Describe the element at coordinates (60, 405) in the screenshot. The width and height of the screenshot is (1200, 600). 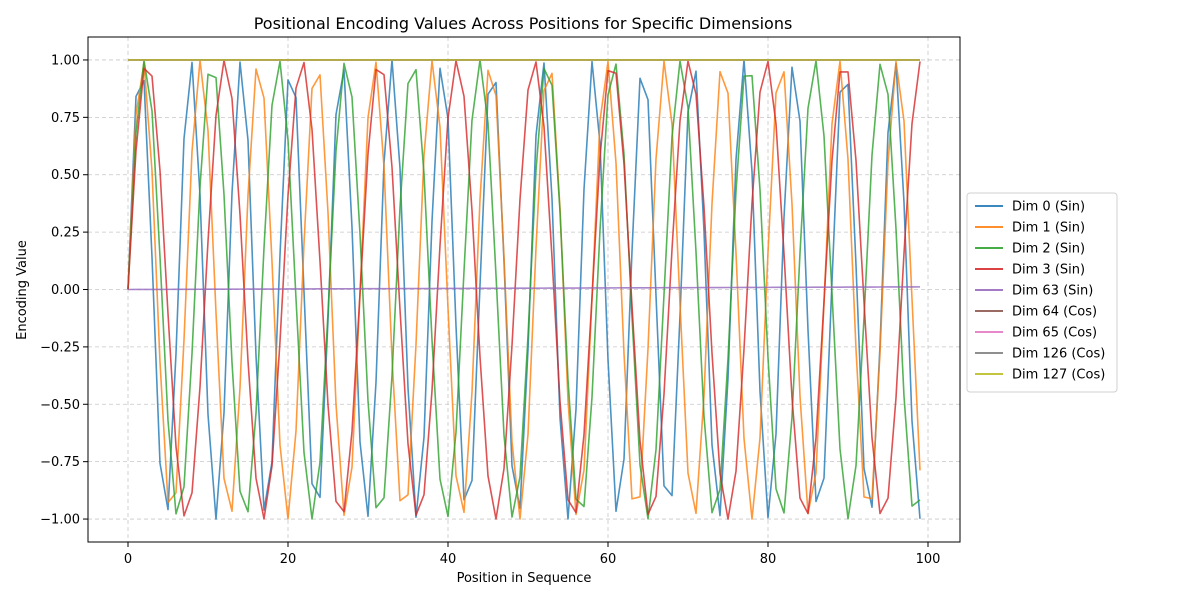
I see `y-tick-label: −0.50` at that location.